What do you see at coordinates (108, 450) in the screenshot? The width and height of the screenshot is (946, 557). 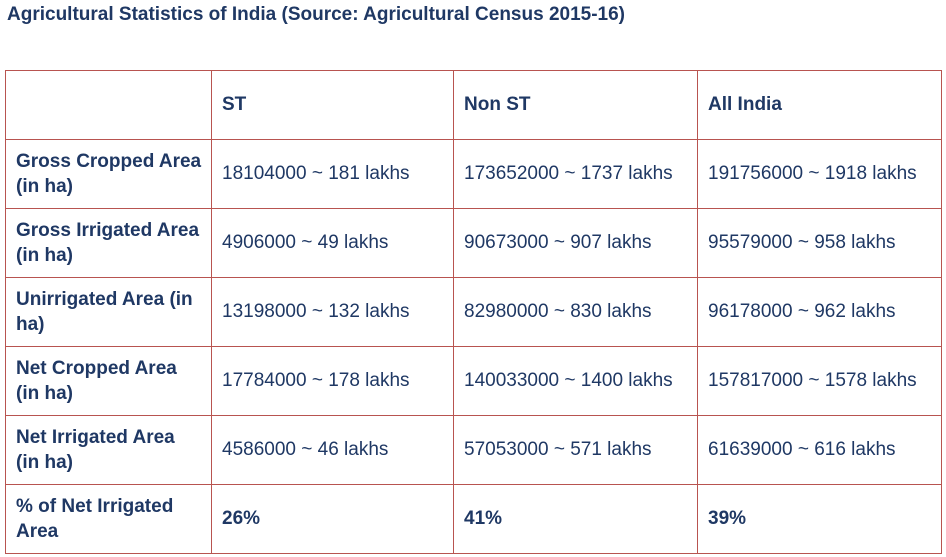 I see `row-label-net-irrigated-area: Net Irrigated Area (in ha)` at bounding box center [108, 450].